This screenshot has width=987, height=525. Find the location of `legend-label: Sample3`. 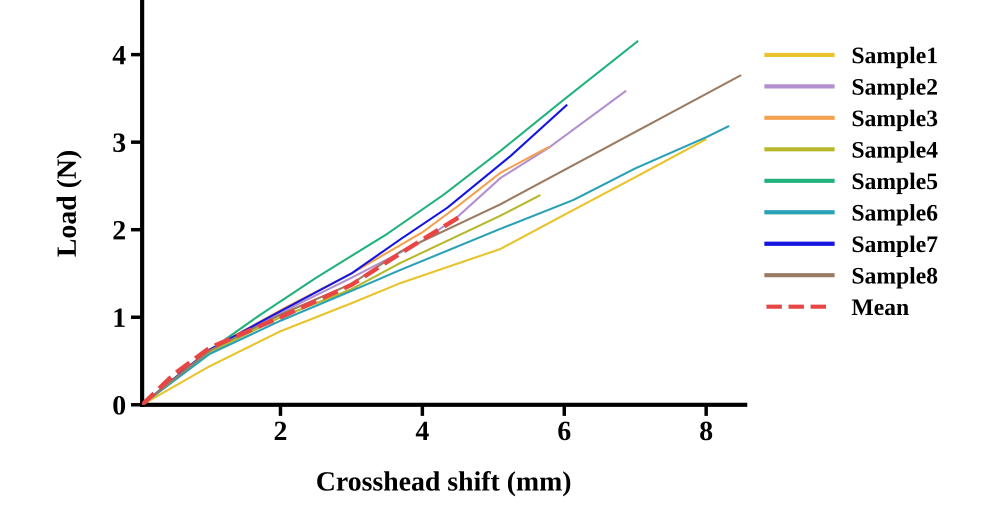

legend-label: Sample3 is located at coordinates (895, 121).